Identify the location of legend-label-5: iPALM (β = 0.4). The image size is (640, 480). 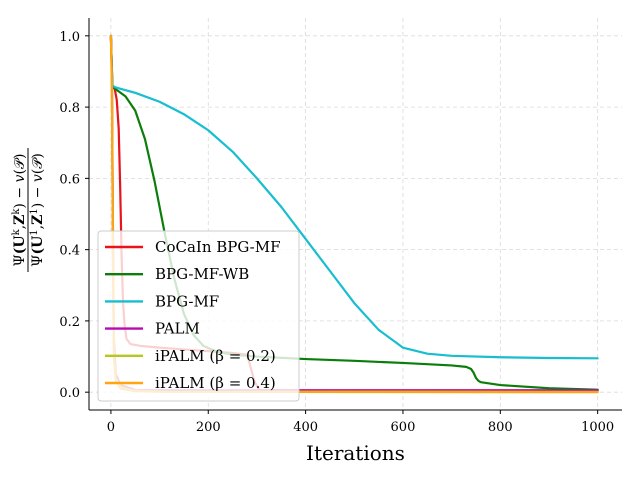
(215, 383).